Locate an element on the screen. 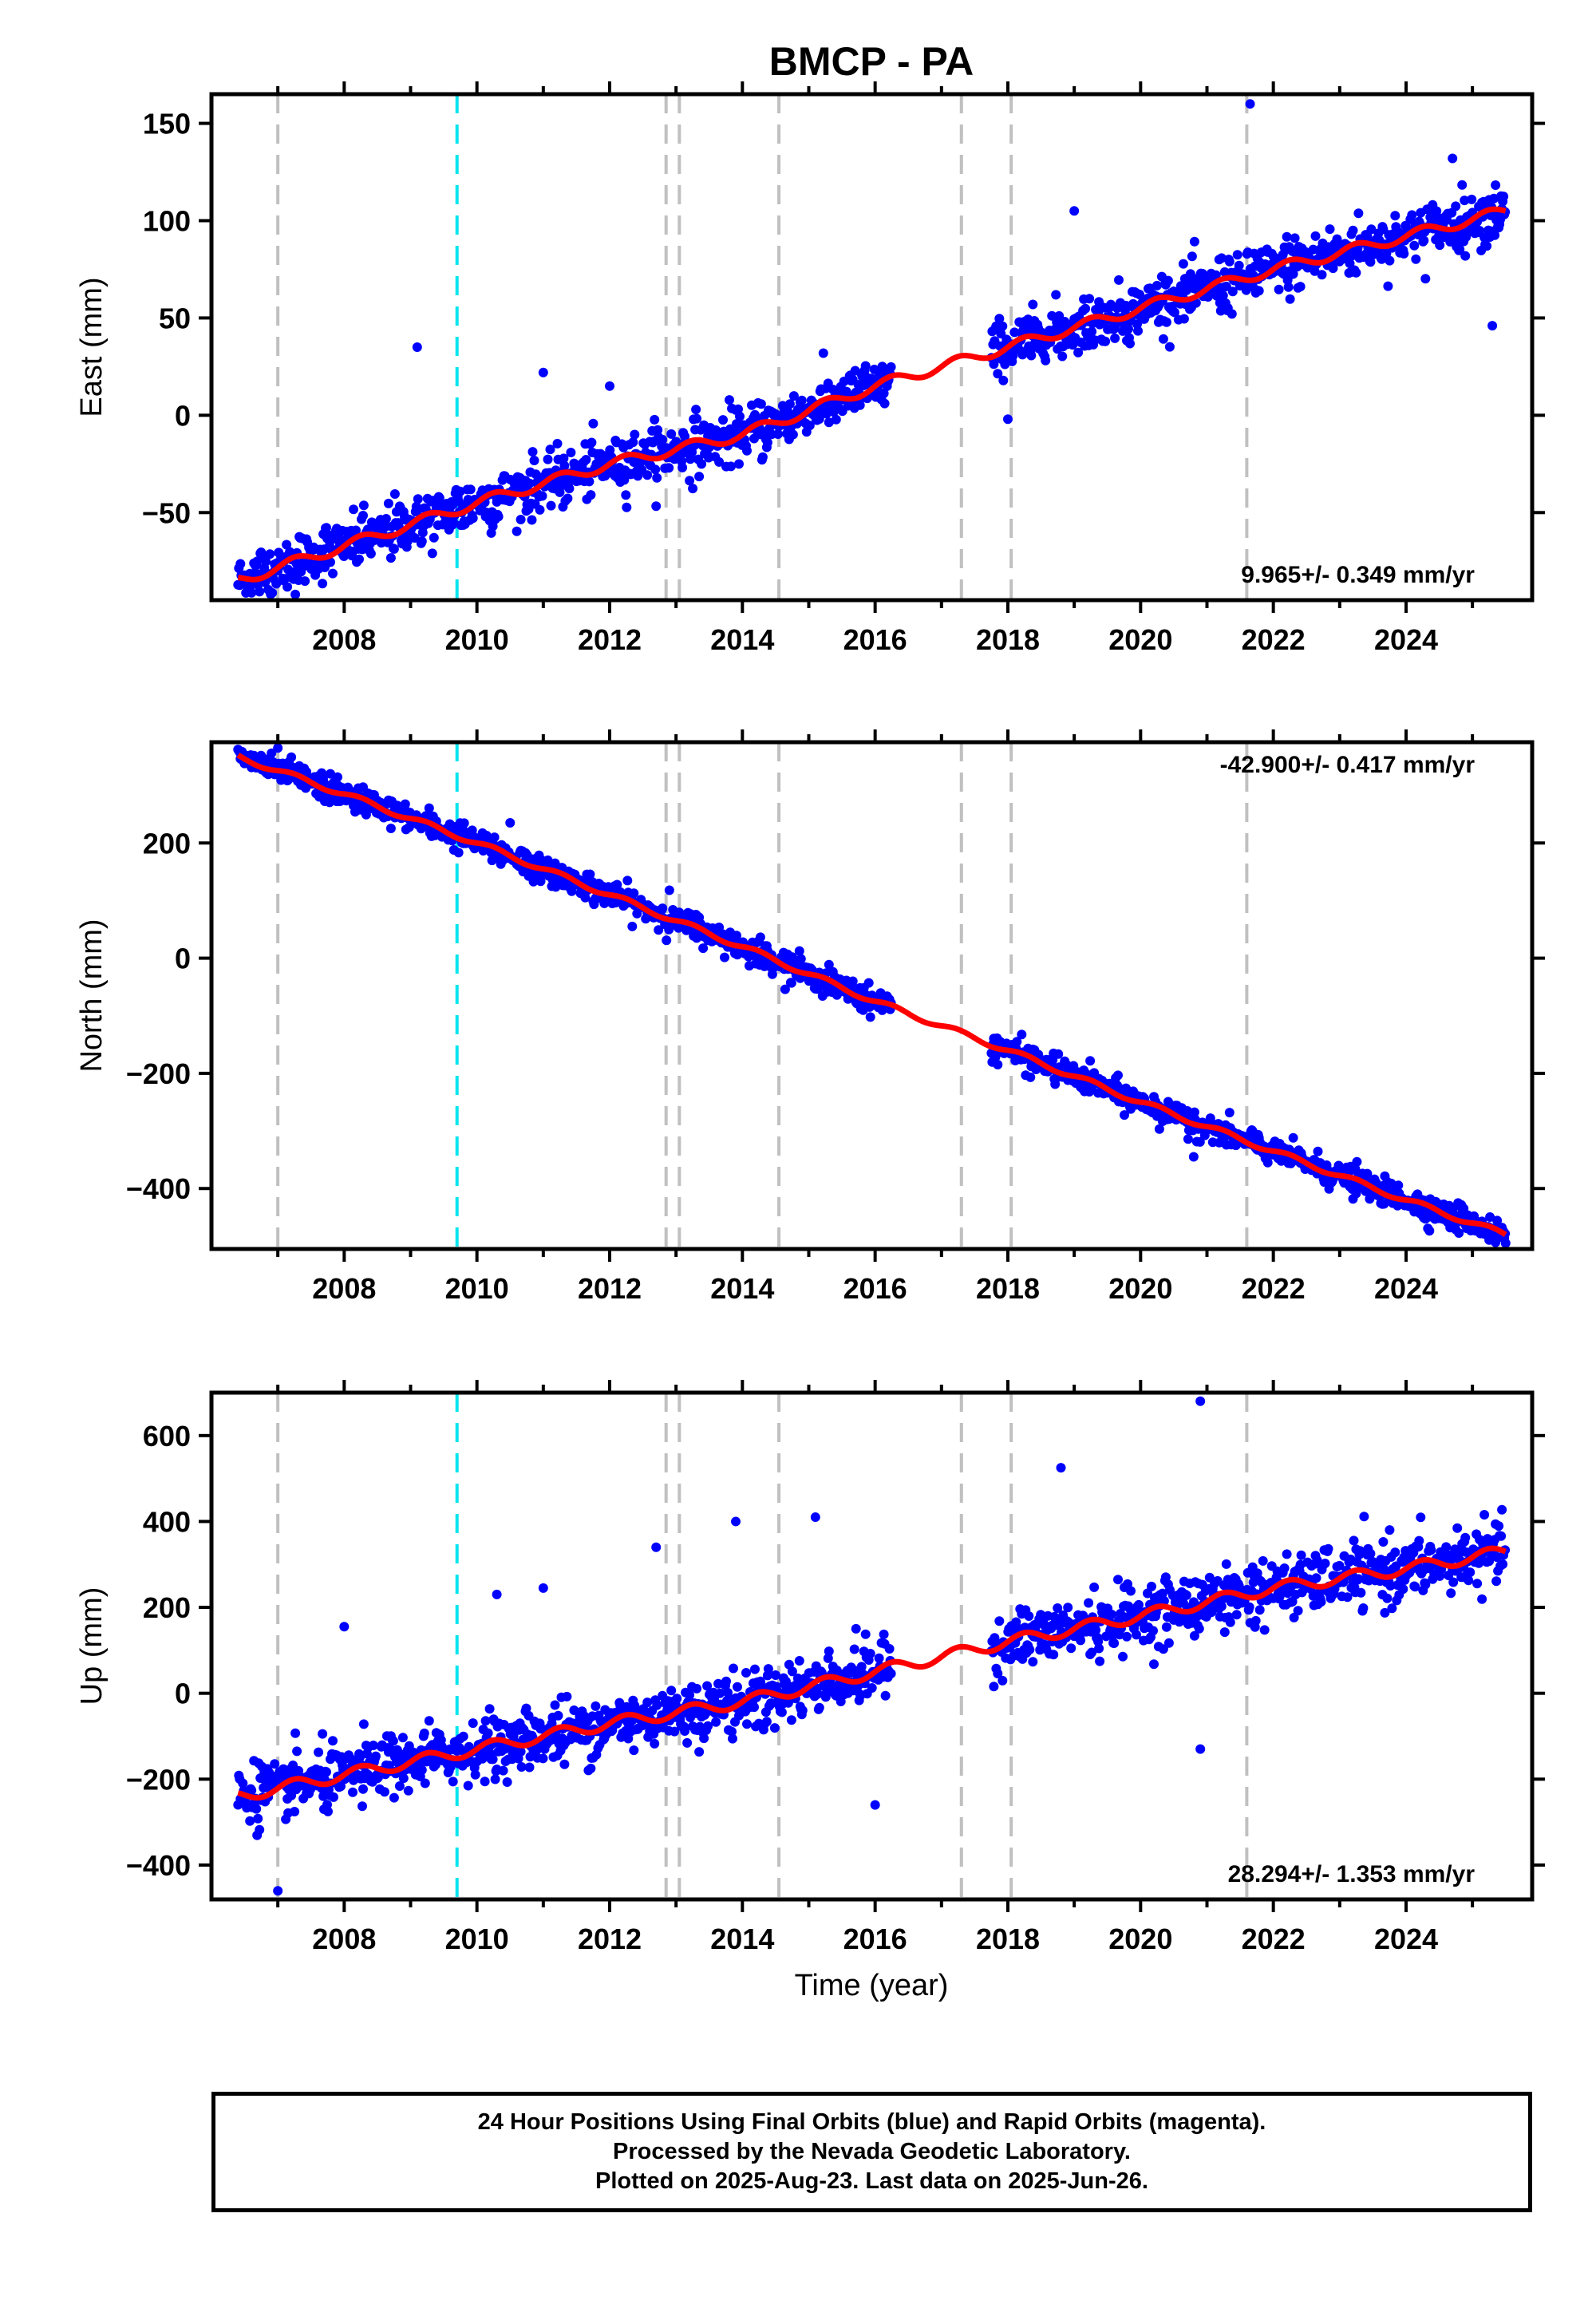 The width and height of the screenshot is (1596, 2316). x-tick-label: 2010 is located at coordinates (477, 1288).